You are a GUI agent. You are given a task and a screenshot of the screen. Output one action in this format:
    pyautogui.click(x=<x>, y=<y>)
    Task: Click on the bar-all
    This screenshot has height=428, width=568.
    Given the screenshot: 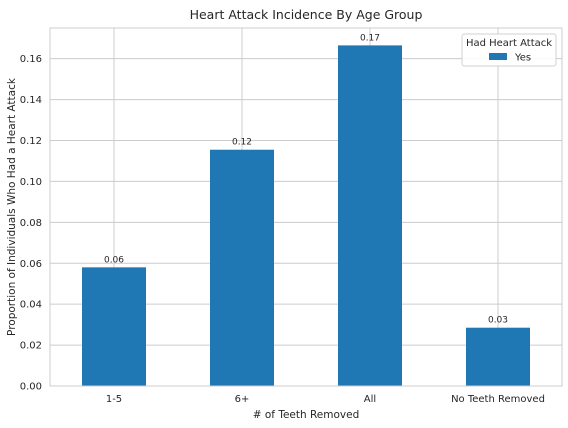 What is the action you would take?
    pyautogui.click(x=370, y=215)
    